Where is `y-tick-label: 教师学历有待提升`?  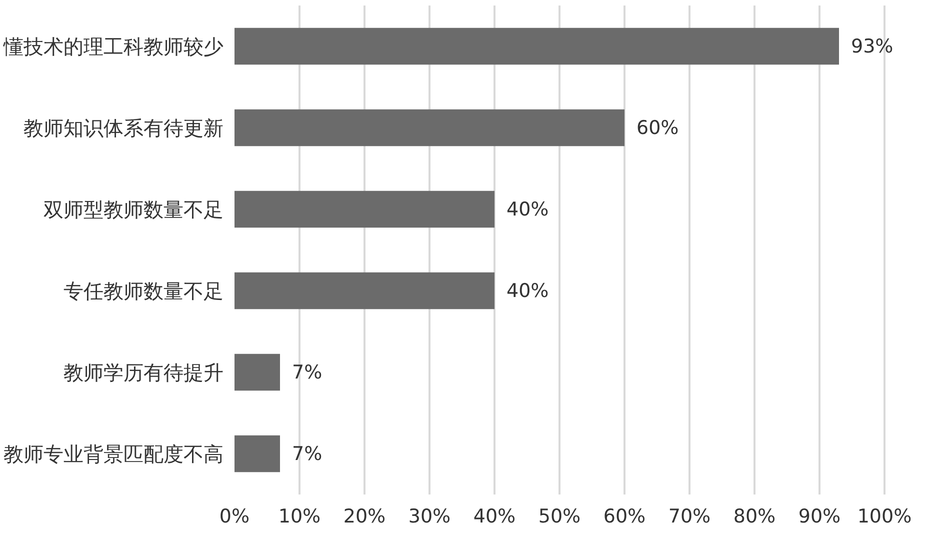 y-tick-label: 教师学历有待提升 is located at coordinates (144, 372).